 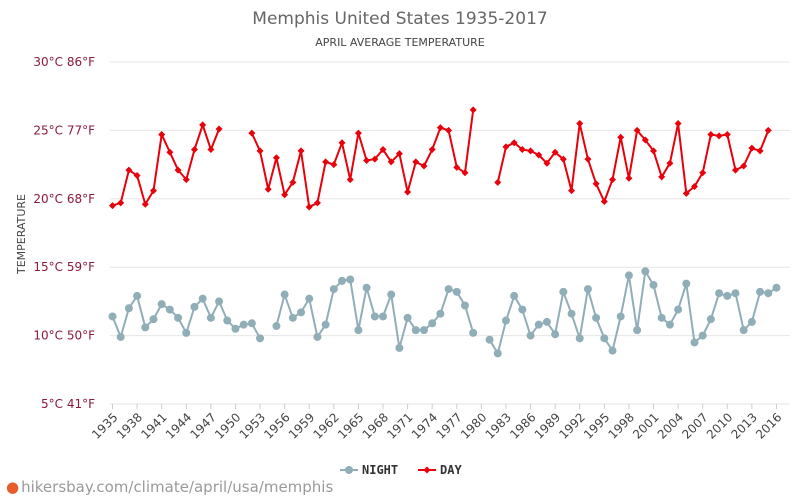 What do you see at coordinates (596, 425) in the screenshot?
I see `x-tick-label: 1995` at bounding box center [596, 425].